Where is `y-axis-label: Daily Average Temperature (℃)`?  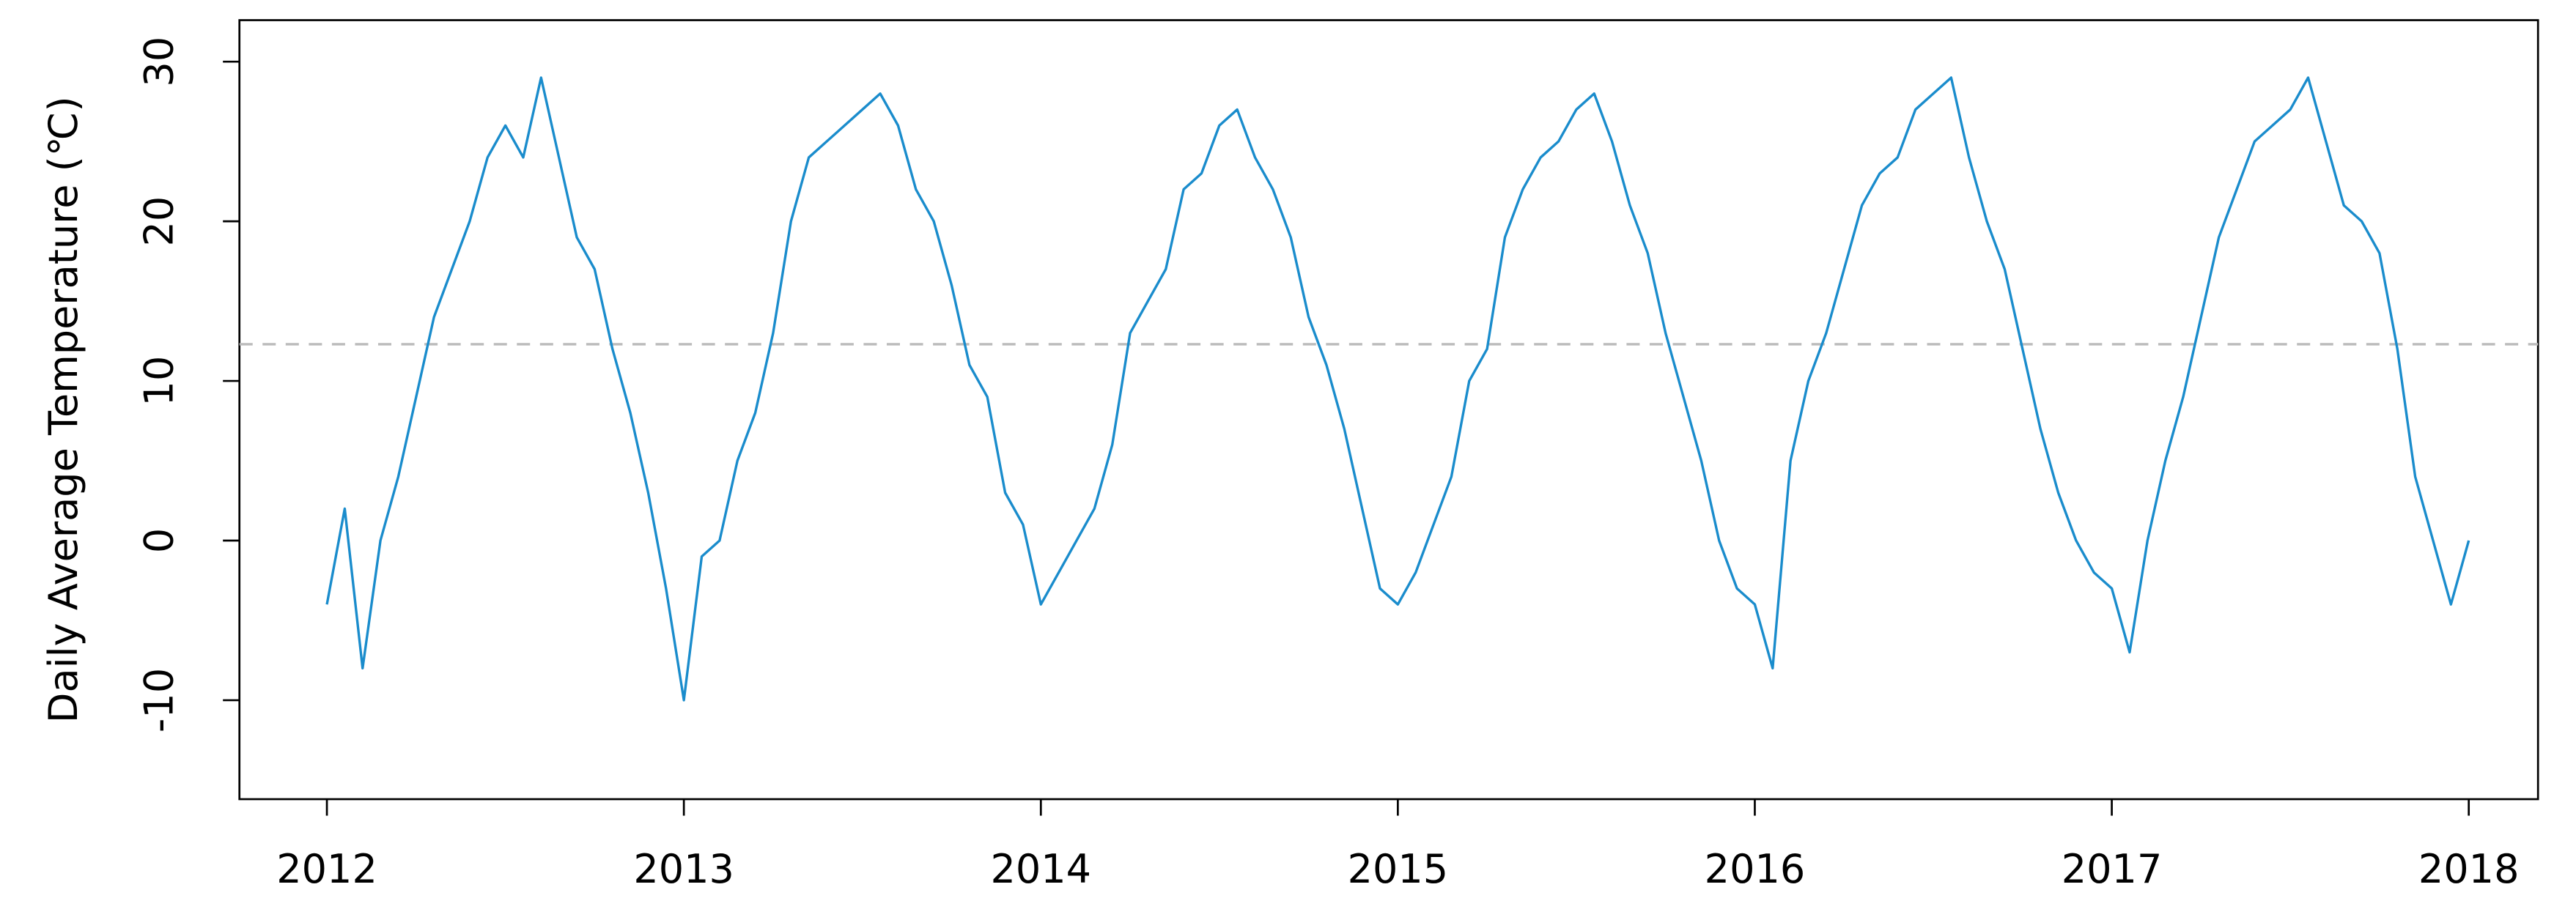
y-axis-label: Daily Average Temperature (℃) is located at coordinates (63, 409).